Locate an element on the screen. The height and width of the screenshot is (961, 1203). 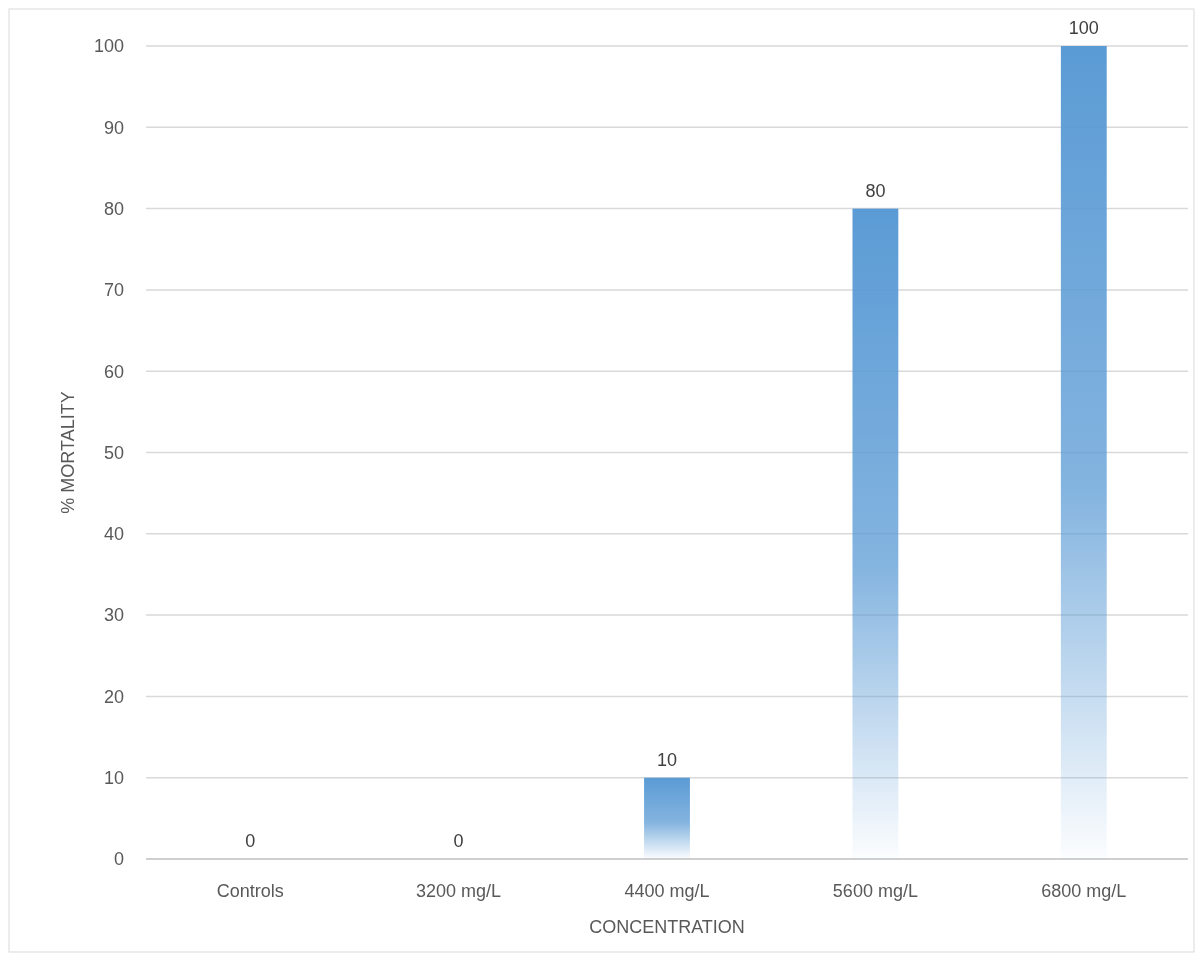
bar is located at coordinates (667, 818).